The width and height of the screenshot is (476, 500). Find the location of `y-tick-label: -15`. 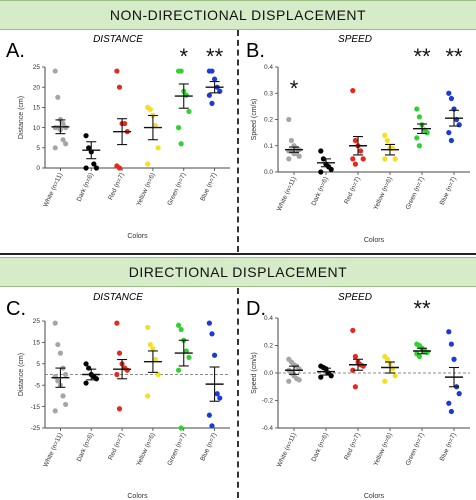

y-tick-label: -15 is located at coordinates (36, 407).